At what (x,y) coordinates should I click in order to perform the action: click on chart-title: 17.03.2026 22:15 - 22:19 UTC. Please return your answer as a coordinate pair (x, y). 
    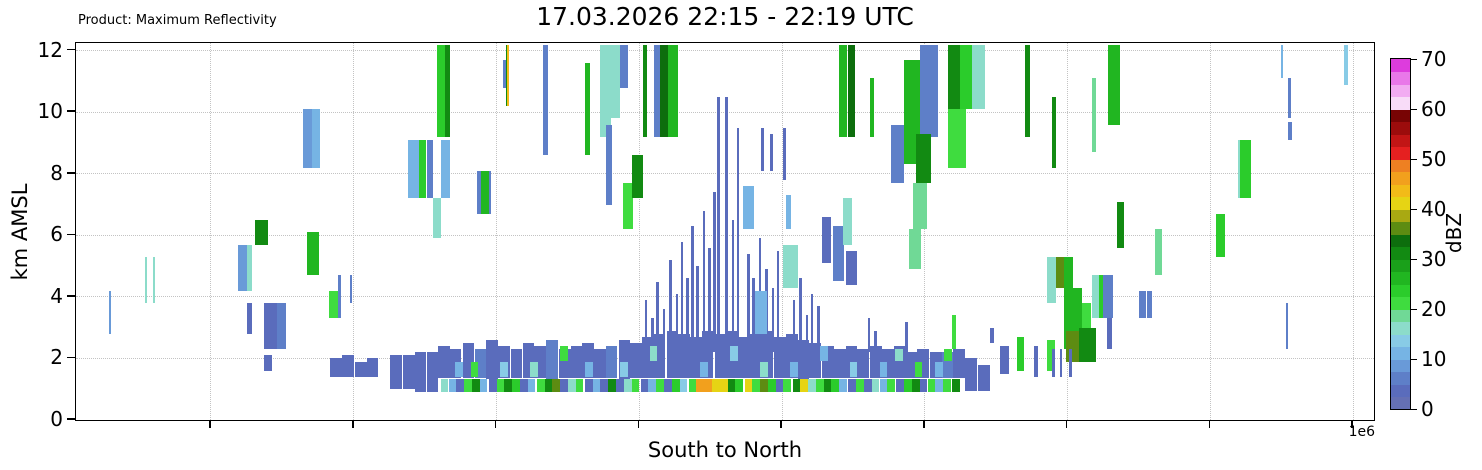
    Looking at the image, I should click on (725, 16).